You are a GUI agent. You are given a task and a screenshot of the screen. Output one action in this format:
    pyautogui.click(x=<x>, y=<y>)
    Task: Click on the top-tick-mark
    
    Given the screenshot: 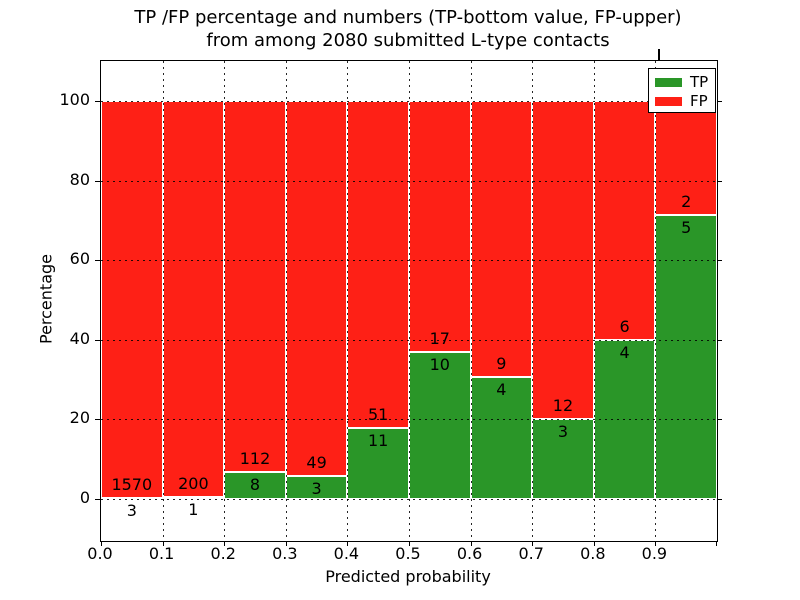 What is the action you would take?
    pyautogui.click(x=658, y=55)
    